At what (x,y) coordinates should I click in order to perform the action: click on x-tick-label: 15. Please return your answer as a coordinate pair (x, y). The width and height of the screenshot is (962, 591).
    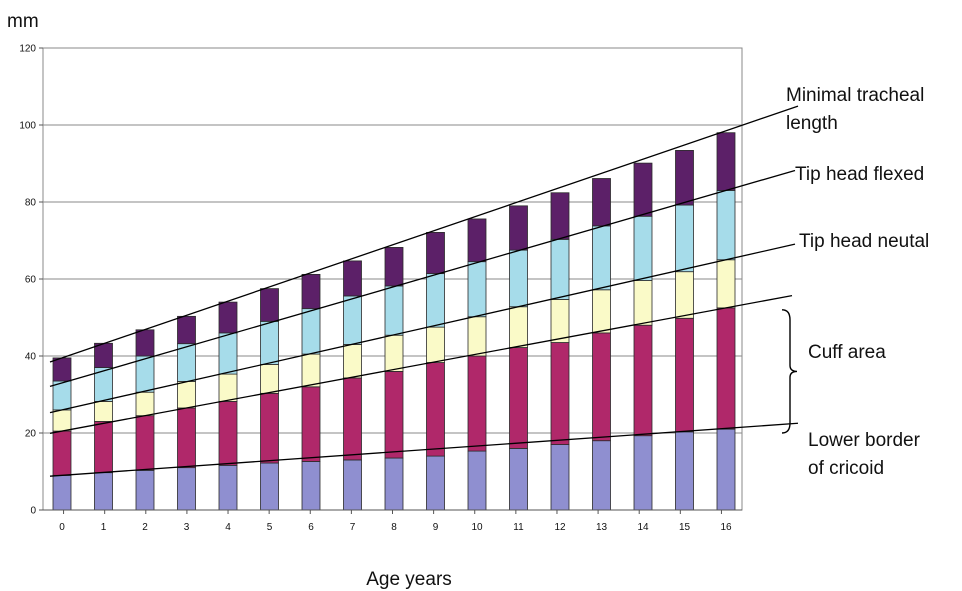
    Looking at the image, I should click on (685, 527).